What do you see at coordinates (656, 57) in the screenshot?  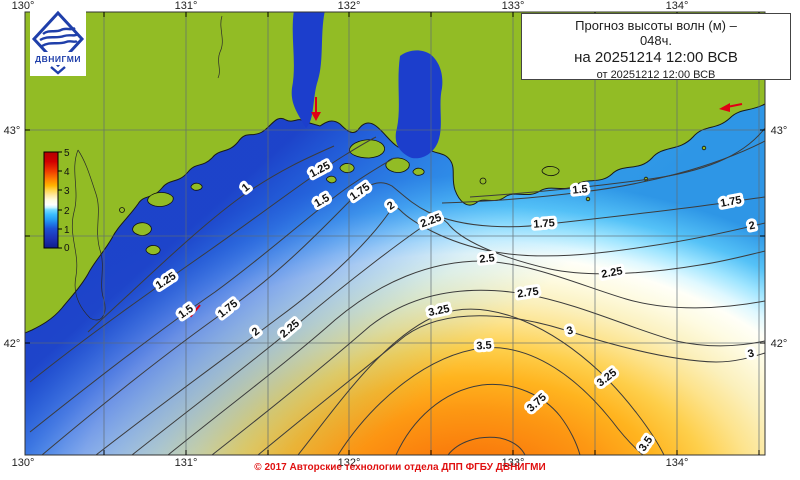 I see `forecast-valid-time: на 20251214 12:00 ВСВ` at bounding box center [656, 57].